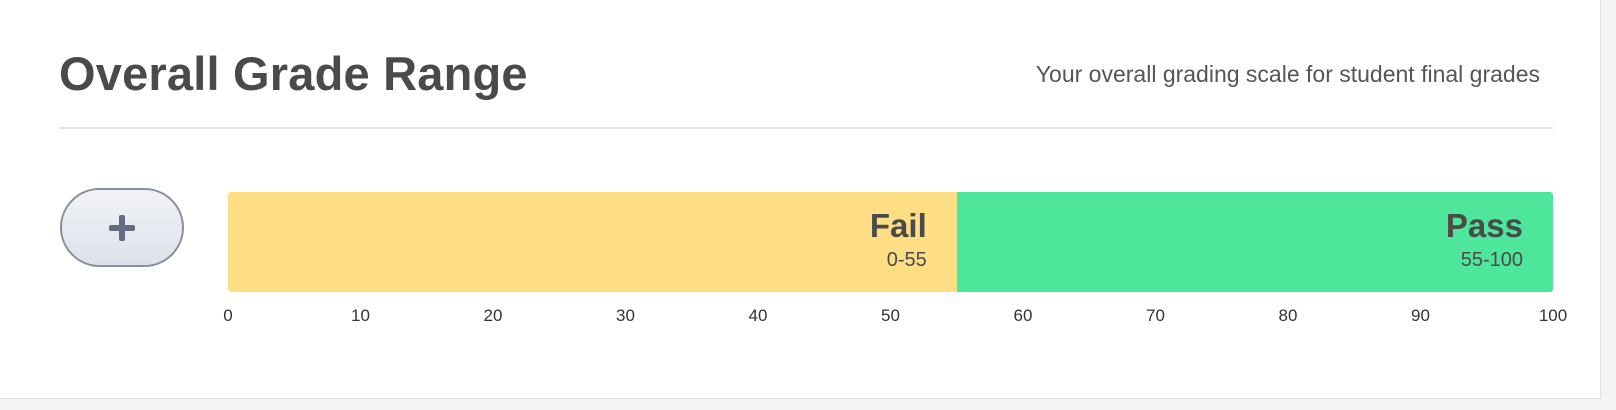 The image size is (1616, 410). I want to click on segment-name: Fail, so click(898, 225).